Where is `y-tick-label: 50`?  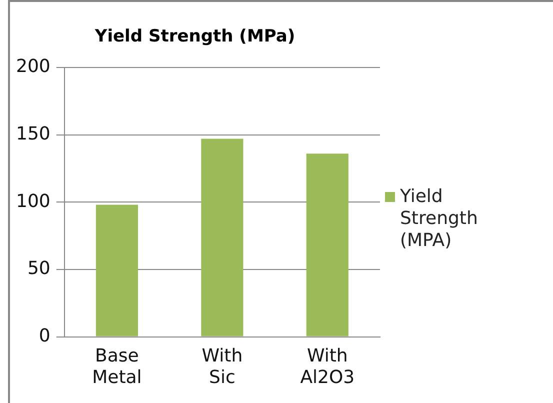 y-tick-label: 50 is located at coordinates (38, 269).